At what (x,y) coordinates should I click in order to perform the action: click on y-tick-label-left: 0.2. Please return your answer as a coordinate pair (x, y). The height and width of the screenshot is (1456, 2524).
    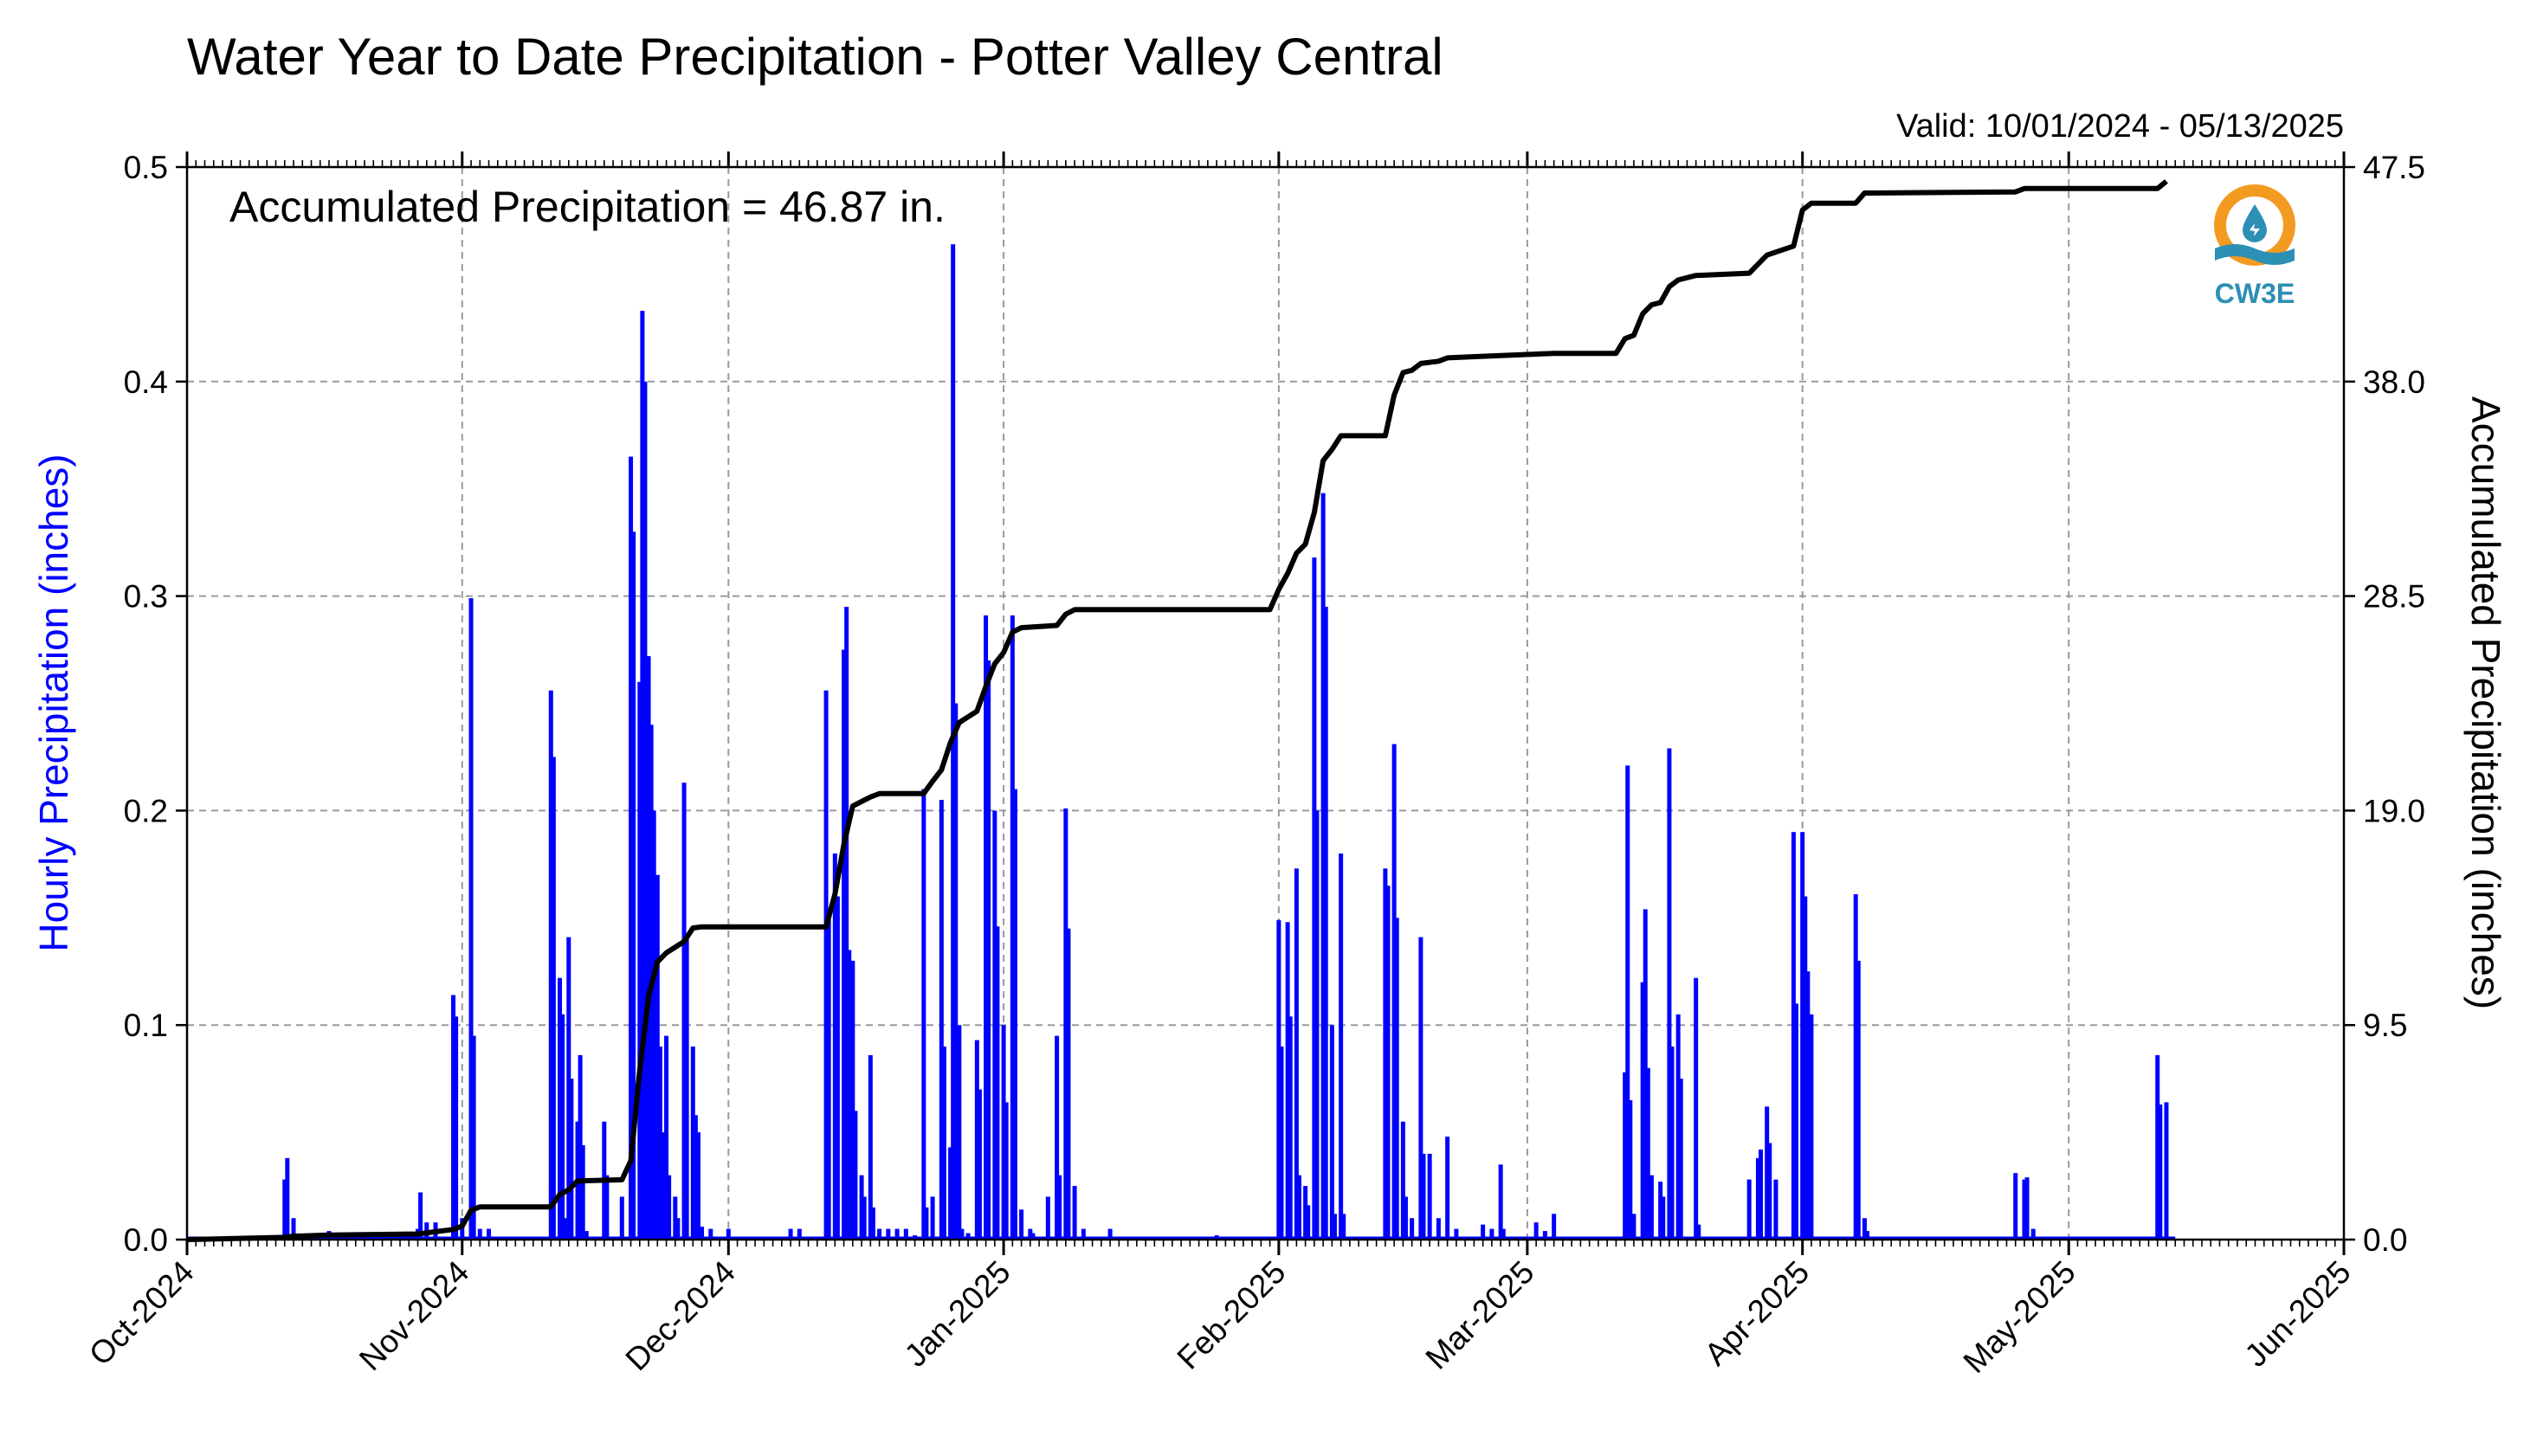
    Looking at the image, I should click on (146, 810).